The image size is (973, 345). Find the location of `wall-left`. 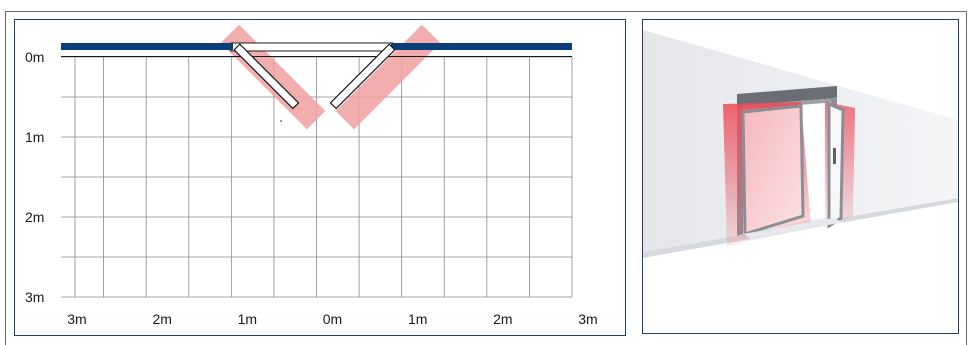

wall-left is located at coordinates (147, 46).